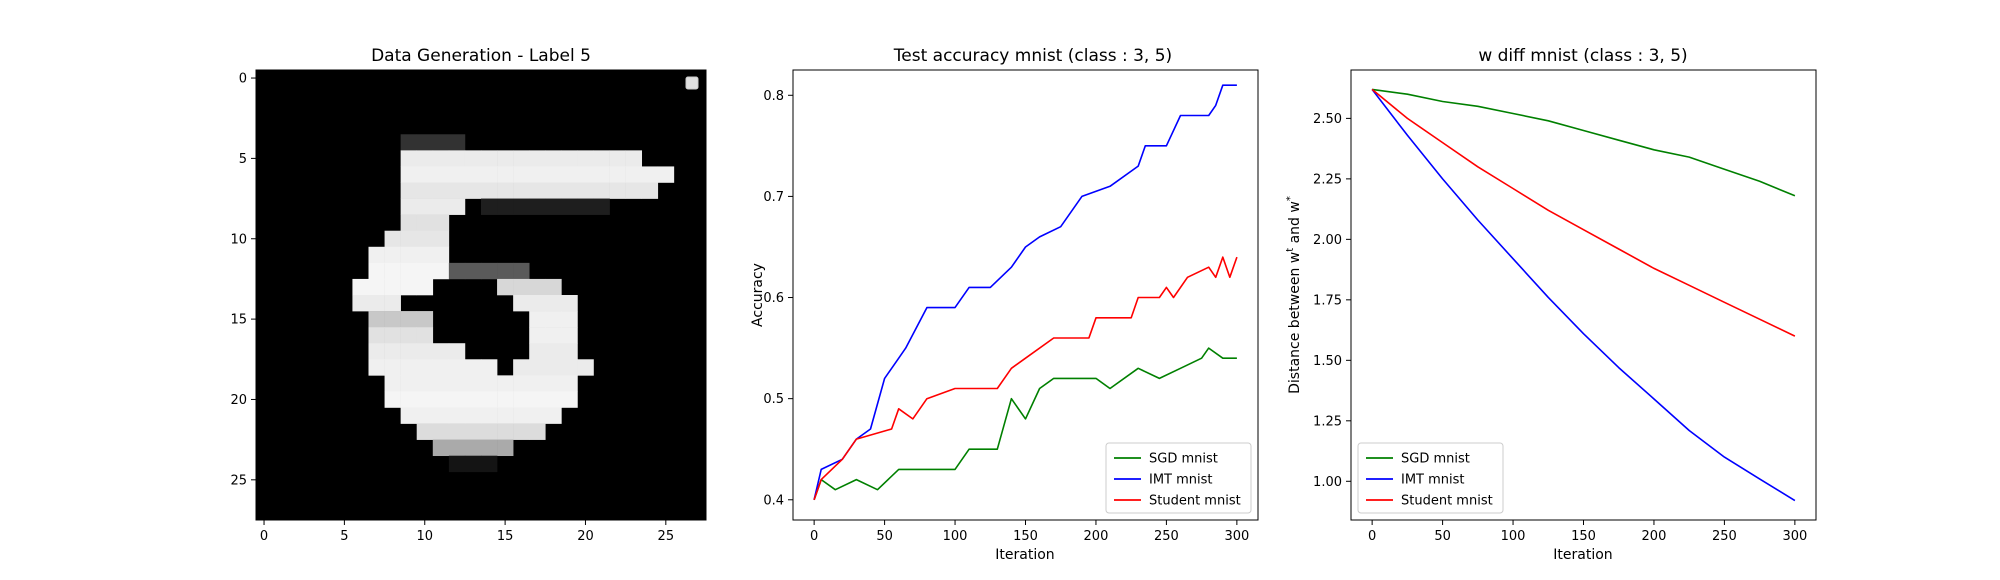  What do you see at coordinates (1327, 179) in the screenshot?
I see `wdiff-y-tick-label: 2.25` at bounding box center [1327, 179].